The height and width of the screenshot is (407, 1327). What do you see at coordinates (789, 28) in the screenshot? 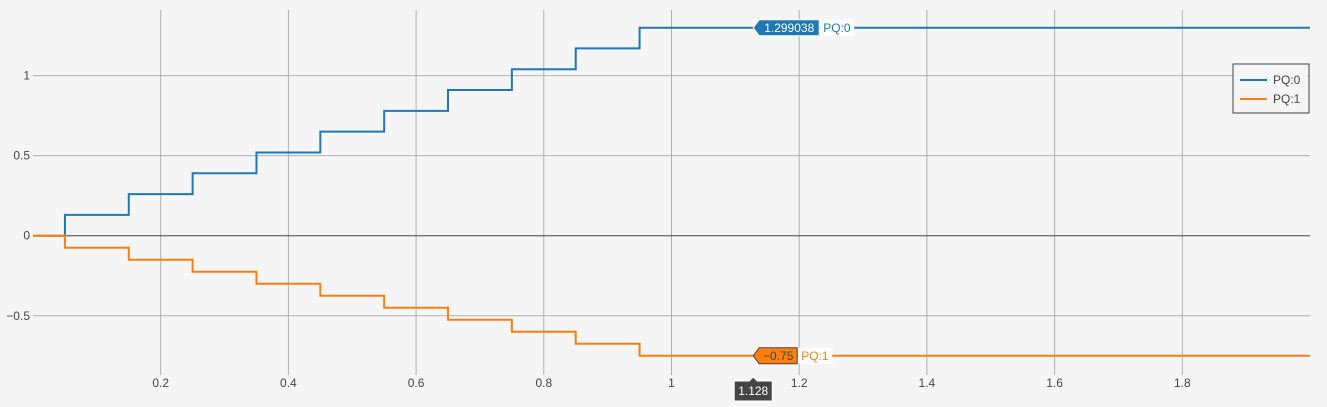
I see `hover-value-pq0: 1.299038` at bounding box center [789, 28].